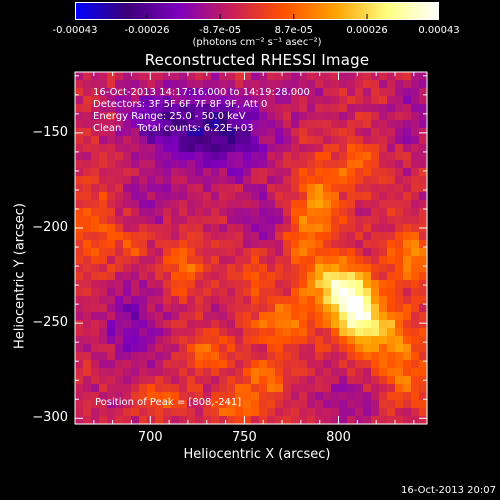  I want to click on info-time-range: 16-Oct-2013 14:17:16.000 to 14:19:28.000, so click(201, 92).